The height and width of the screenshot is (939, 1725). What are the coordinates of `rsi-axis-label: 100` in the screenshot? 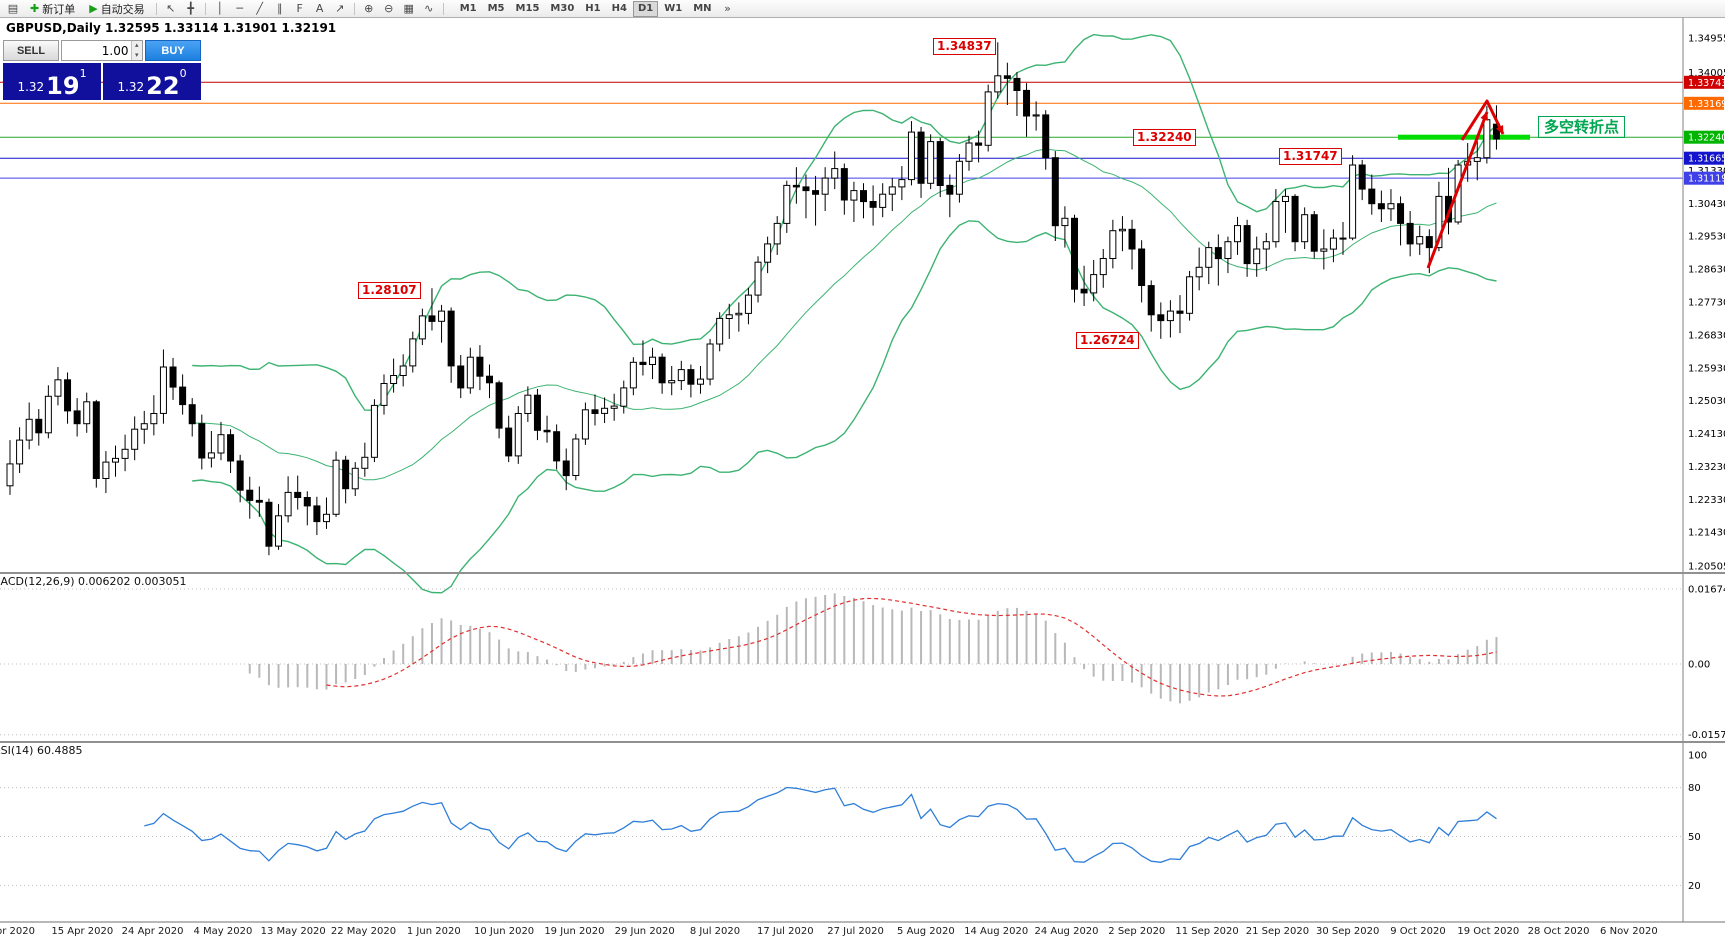 It's located at (1697, 756).